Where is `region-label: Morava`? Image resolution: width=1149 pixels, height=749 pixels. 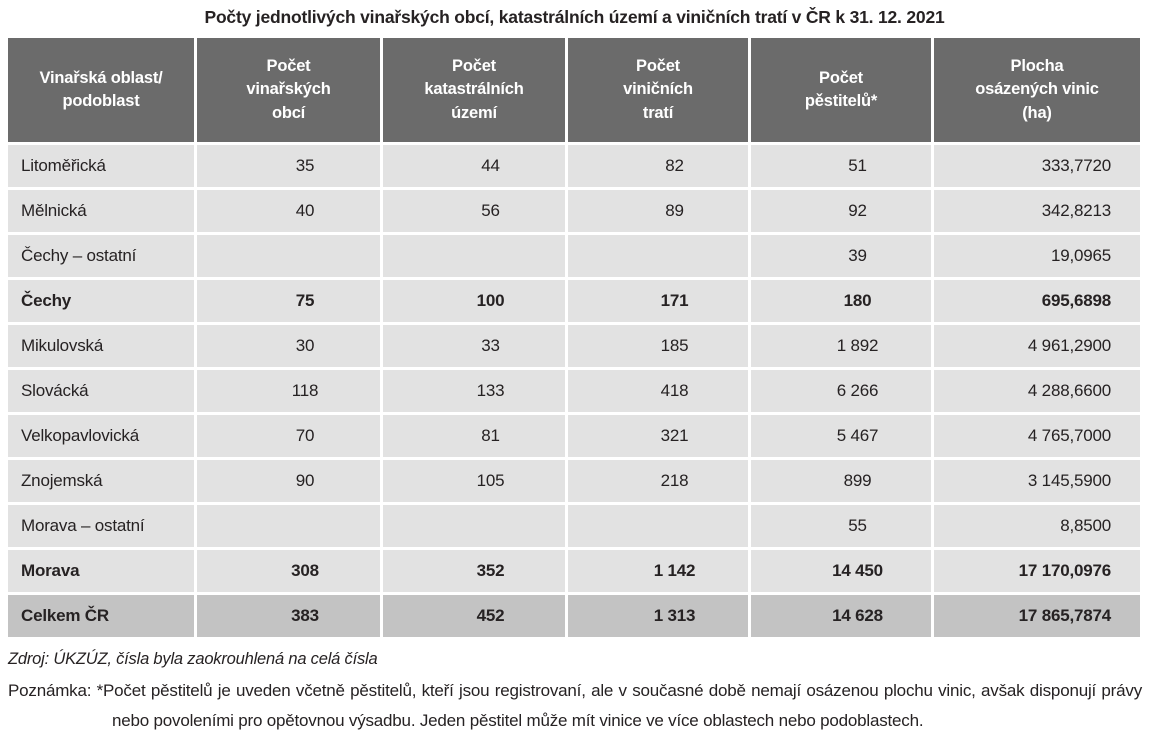 region-label: Morava is located at coordinates (101, 571).